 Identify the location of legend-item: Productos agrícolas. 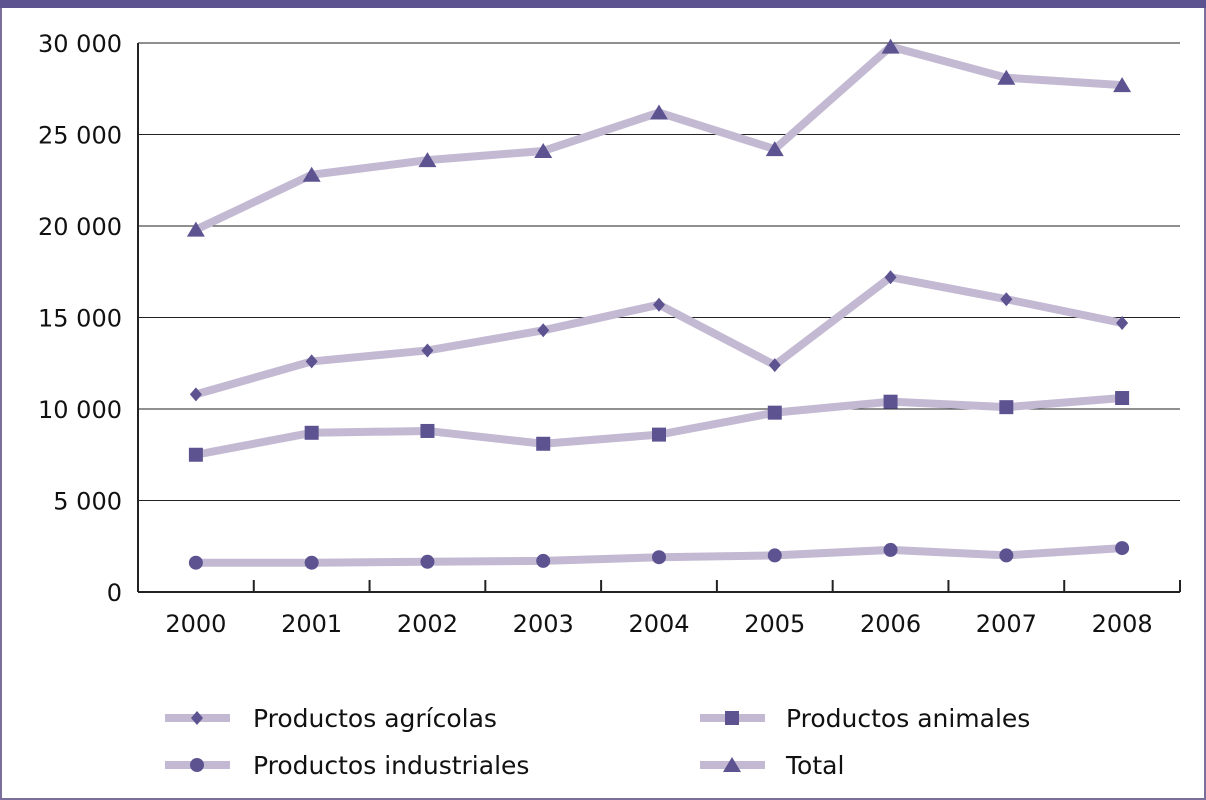
(331, 718).